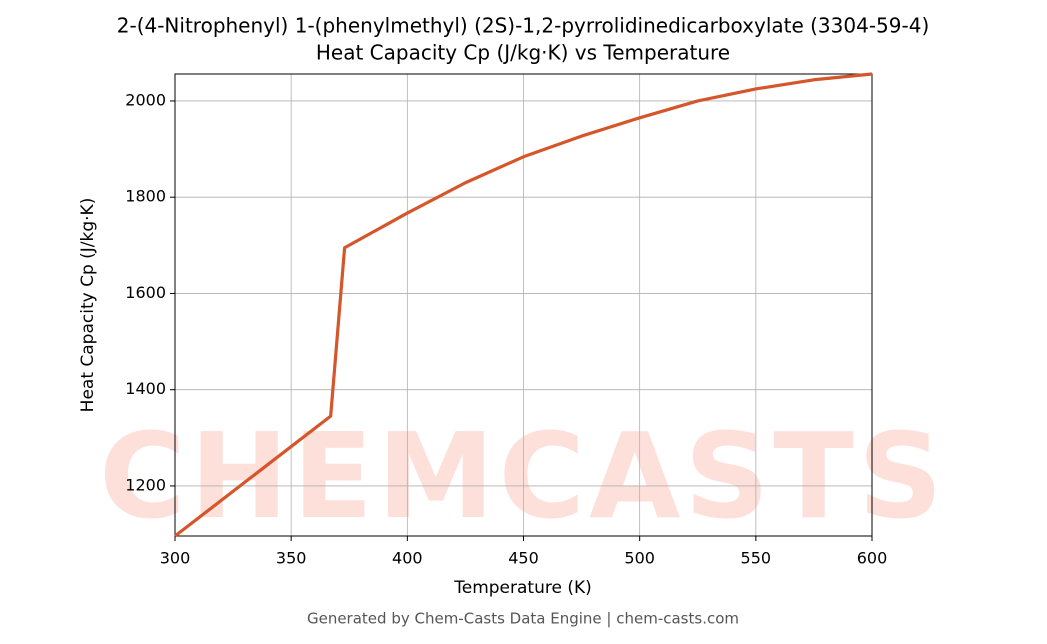 This screenshot has height=644, width=1047. What do you see at coordinates (756, 558) in the screenshot?
I see `x-tick-label: 550` at bounding box center [756, 558].